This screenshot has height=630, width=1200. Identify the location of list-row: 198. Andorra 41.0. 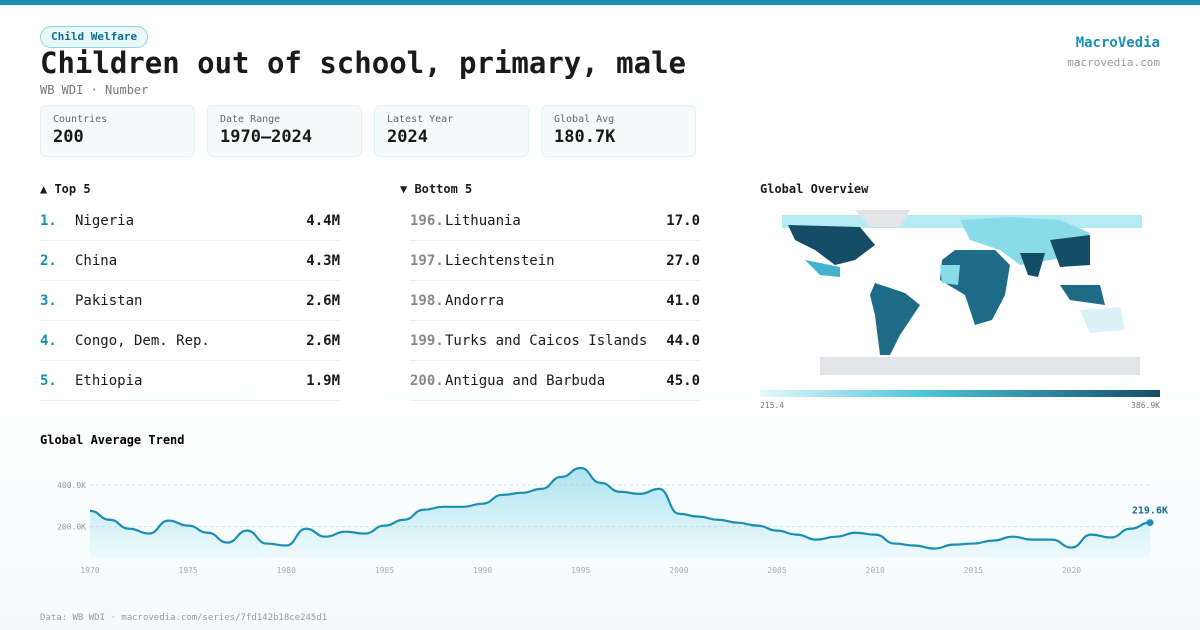
(555, 301).